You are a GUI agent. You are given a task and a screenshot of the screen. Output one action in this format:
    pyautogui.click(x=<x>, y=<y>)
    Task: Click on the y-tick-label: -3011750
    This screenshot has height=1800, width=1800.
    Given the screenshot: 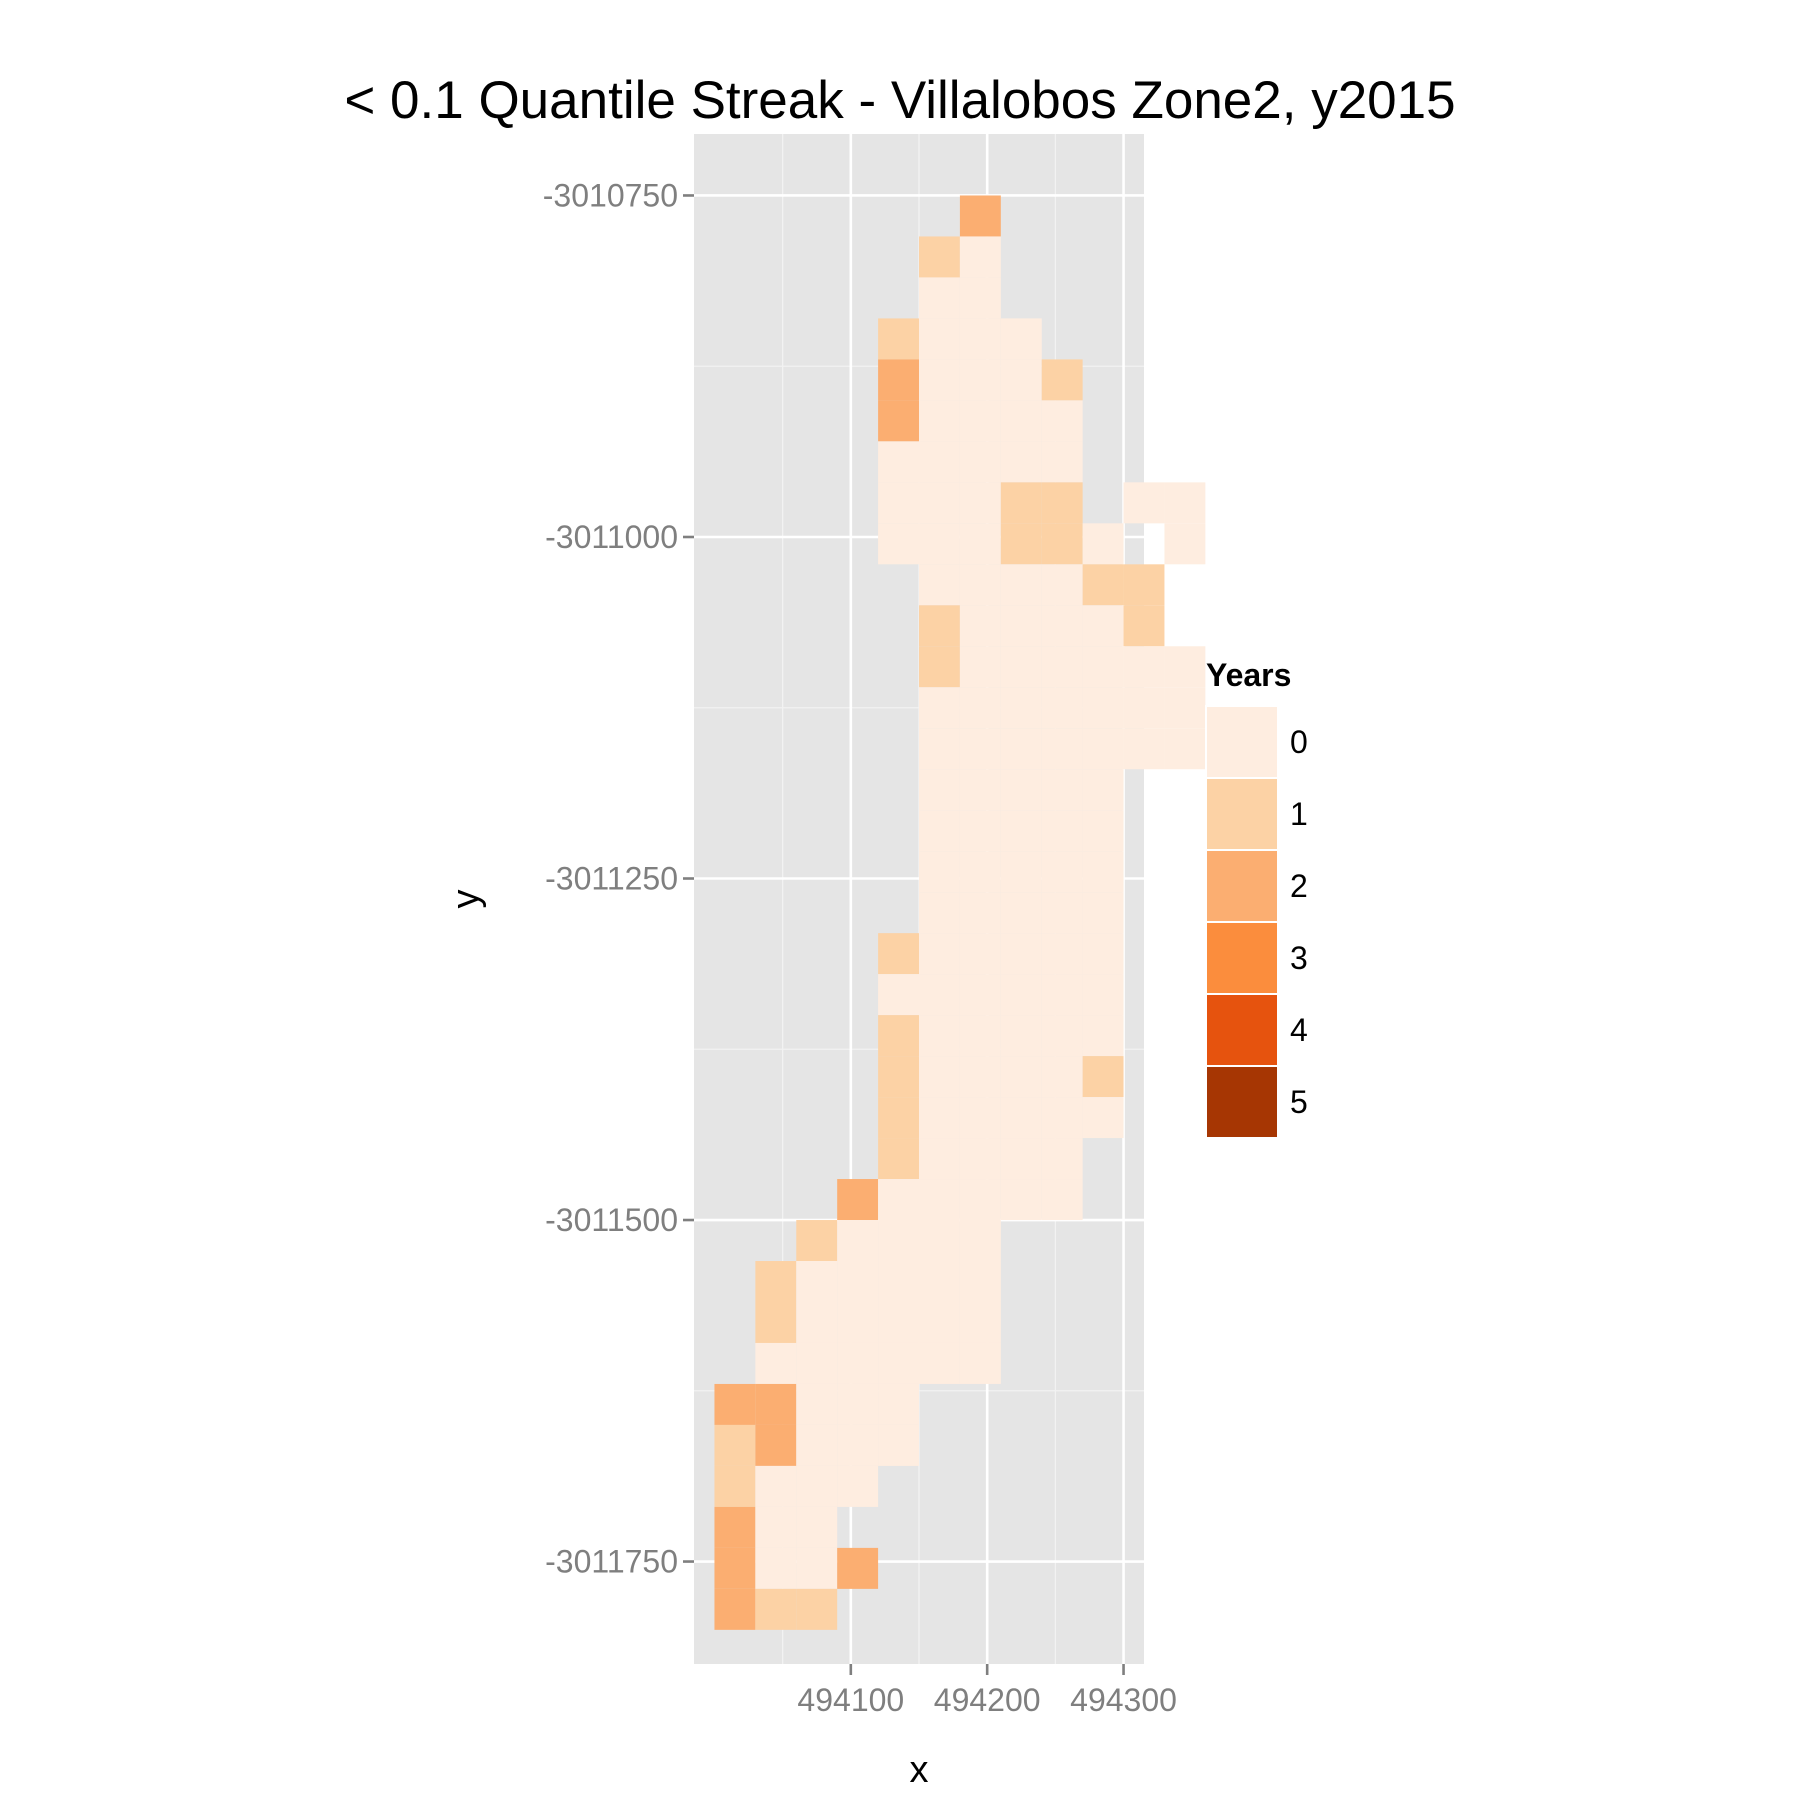 What is the action you would take?
    pyautogui.click(x=611, y=1562)
    